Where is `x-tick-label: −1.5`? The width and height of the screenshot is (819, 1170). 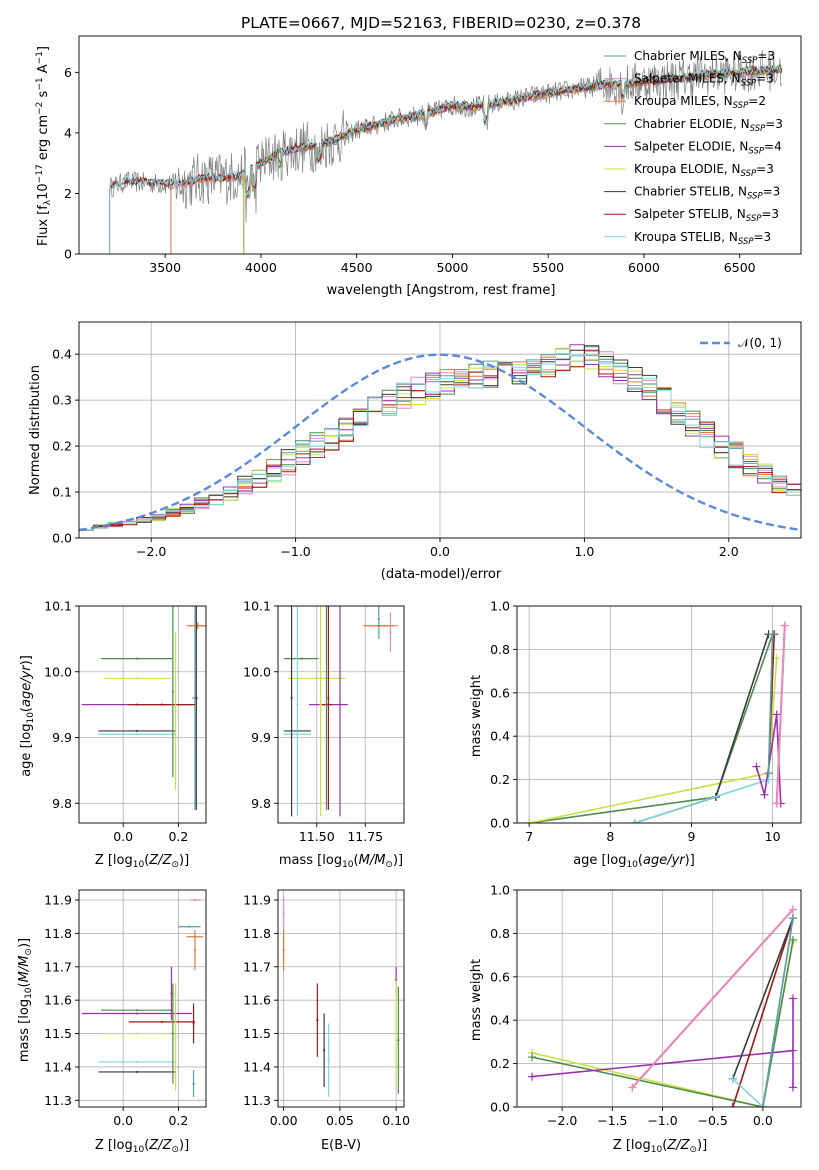 x-tick-label: −1.5 is located at coordinates (612, 1120).